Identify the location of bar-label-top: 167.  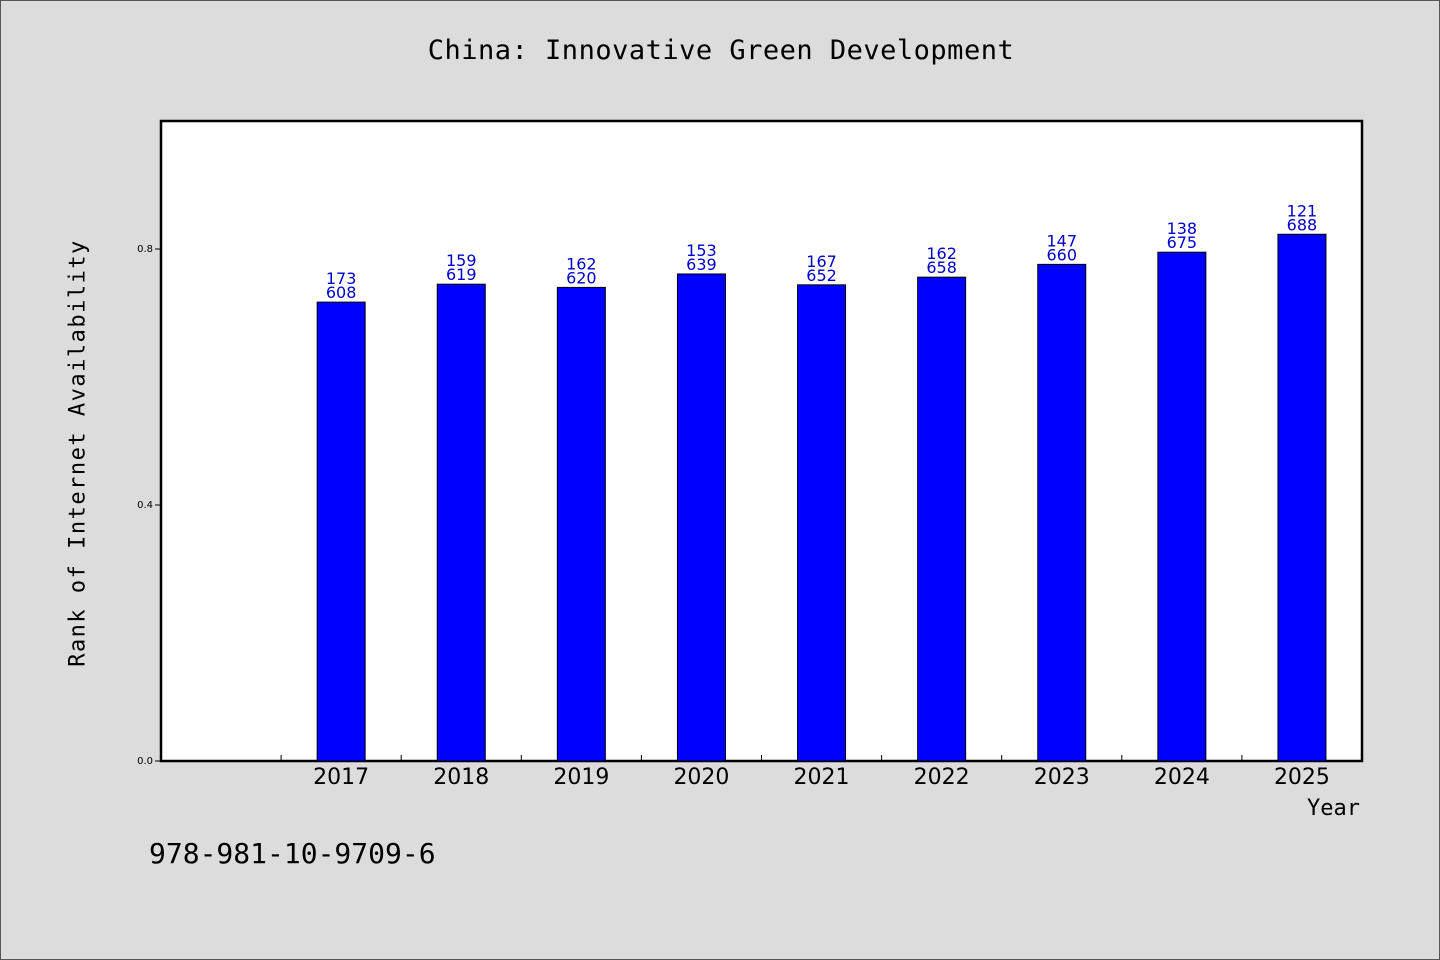
(821, 261).